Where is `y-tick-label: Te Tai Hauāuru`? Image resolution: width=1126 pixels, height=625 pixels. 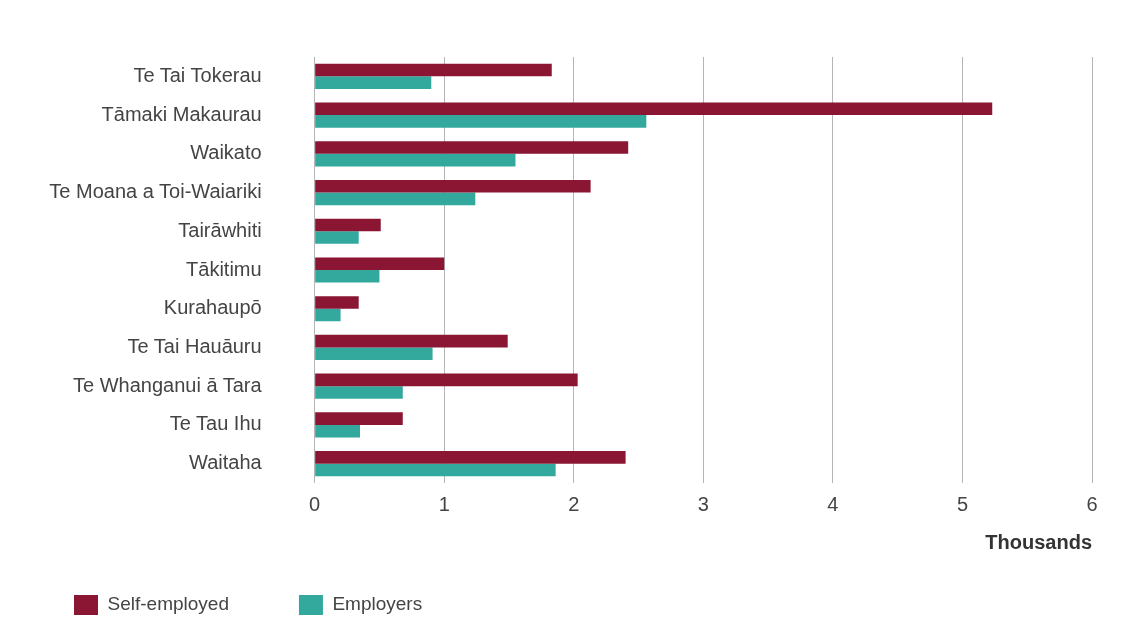 y-tick-label: Te Tai Hauāuru is located at coordinates (194, 345).